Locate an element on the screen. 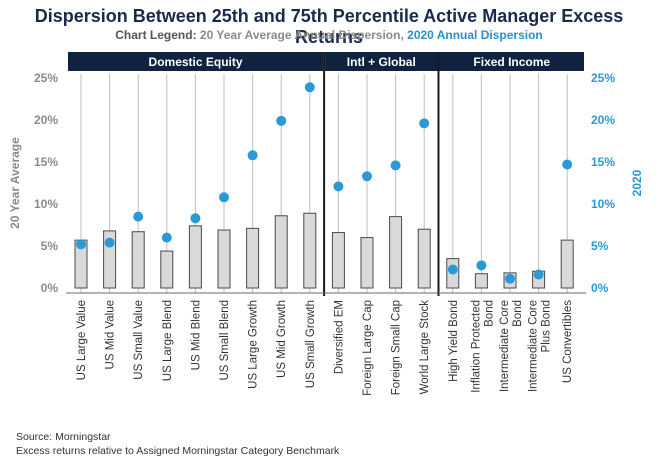  category-label: US Large Growth is located at coordinates (254, 344).